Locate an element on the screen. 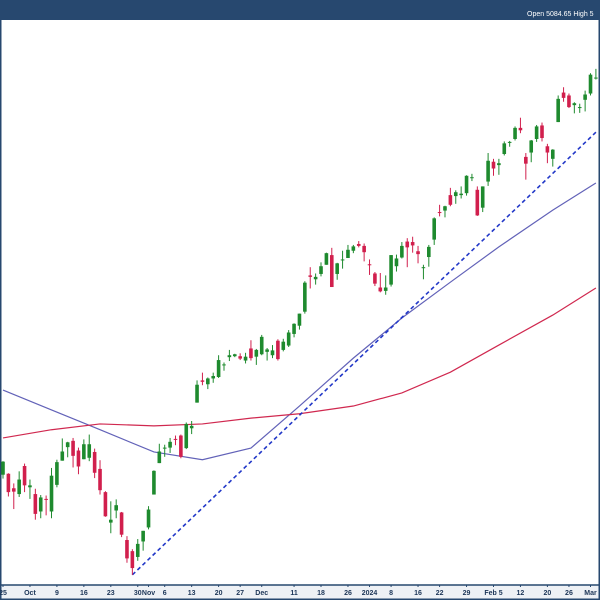 The image size is (600, 605). x-tick-label: 26 is located at coordinates (569, 593).